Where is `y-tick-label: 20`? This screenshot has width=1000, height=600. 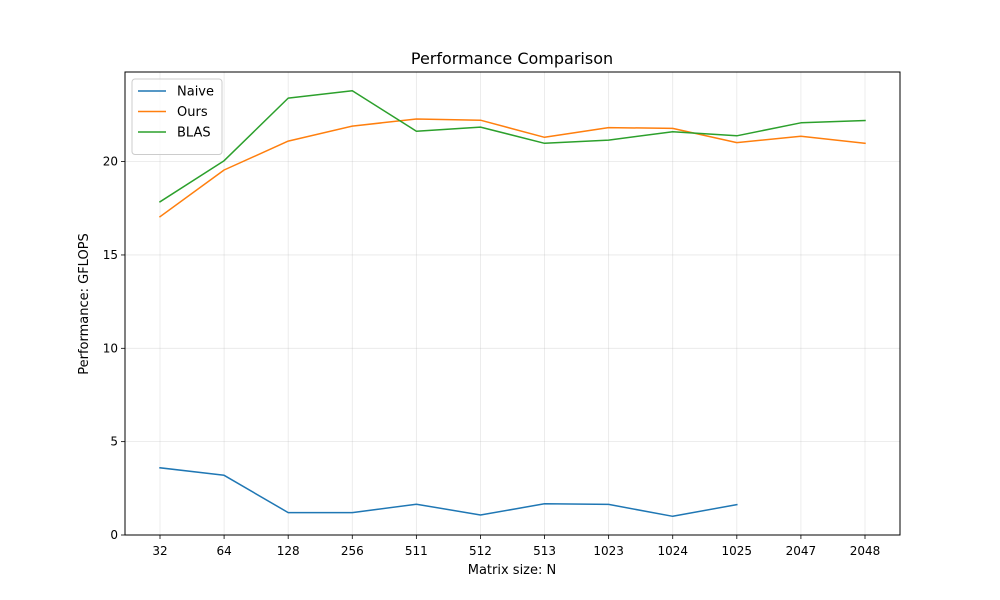
y-tick-label: 20 is located at coordinates (110, 162).